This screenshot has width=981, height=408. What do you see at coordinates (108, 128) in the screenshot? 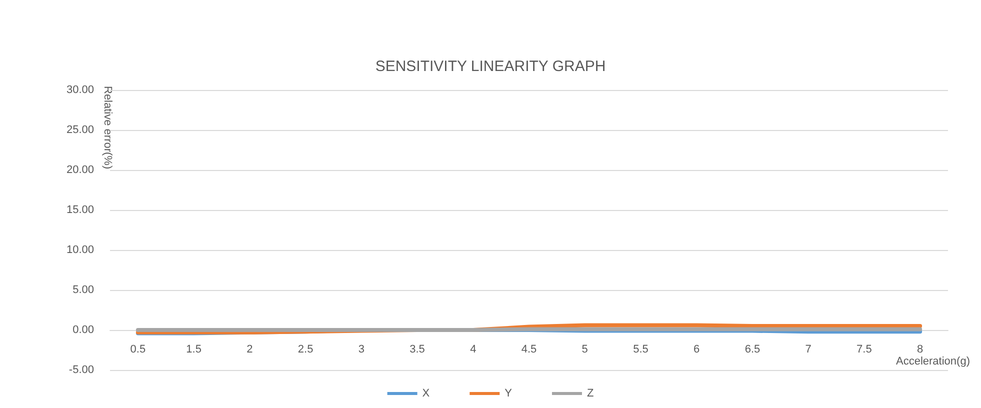
I see `y-axis-title: Relative error(%)` at bounding box center [108, 128].